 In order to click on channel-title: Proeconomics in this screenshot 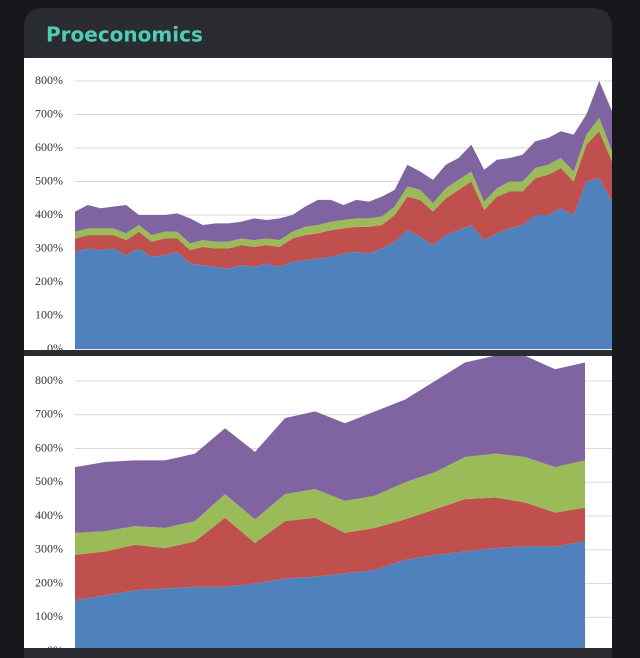, I will do `click(124, 35)`.